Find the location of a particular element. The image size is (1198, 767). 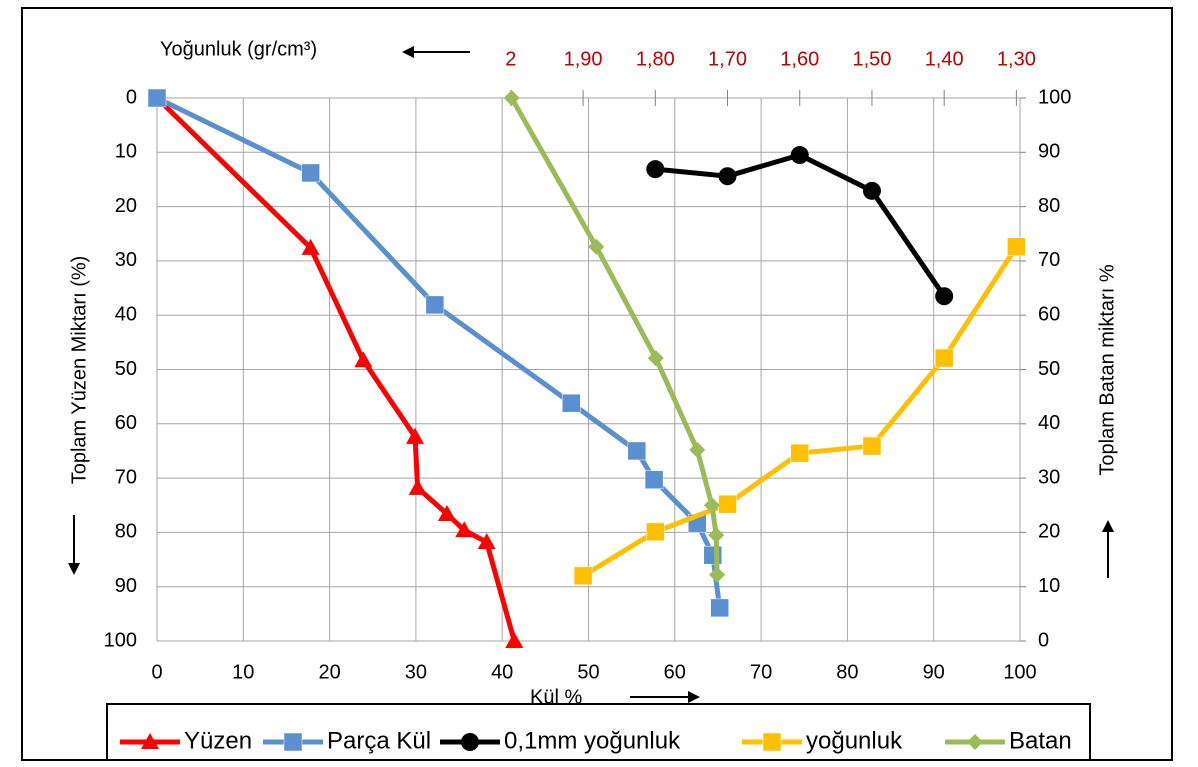

x2-tick-label: 1,80 is located at coordinates (655, 59).